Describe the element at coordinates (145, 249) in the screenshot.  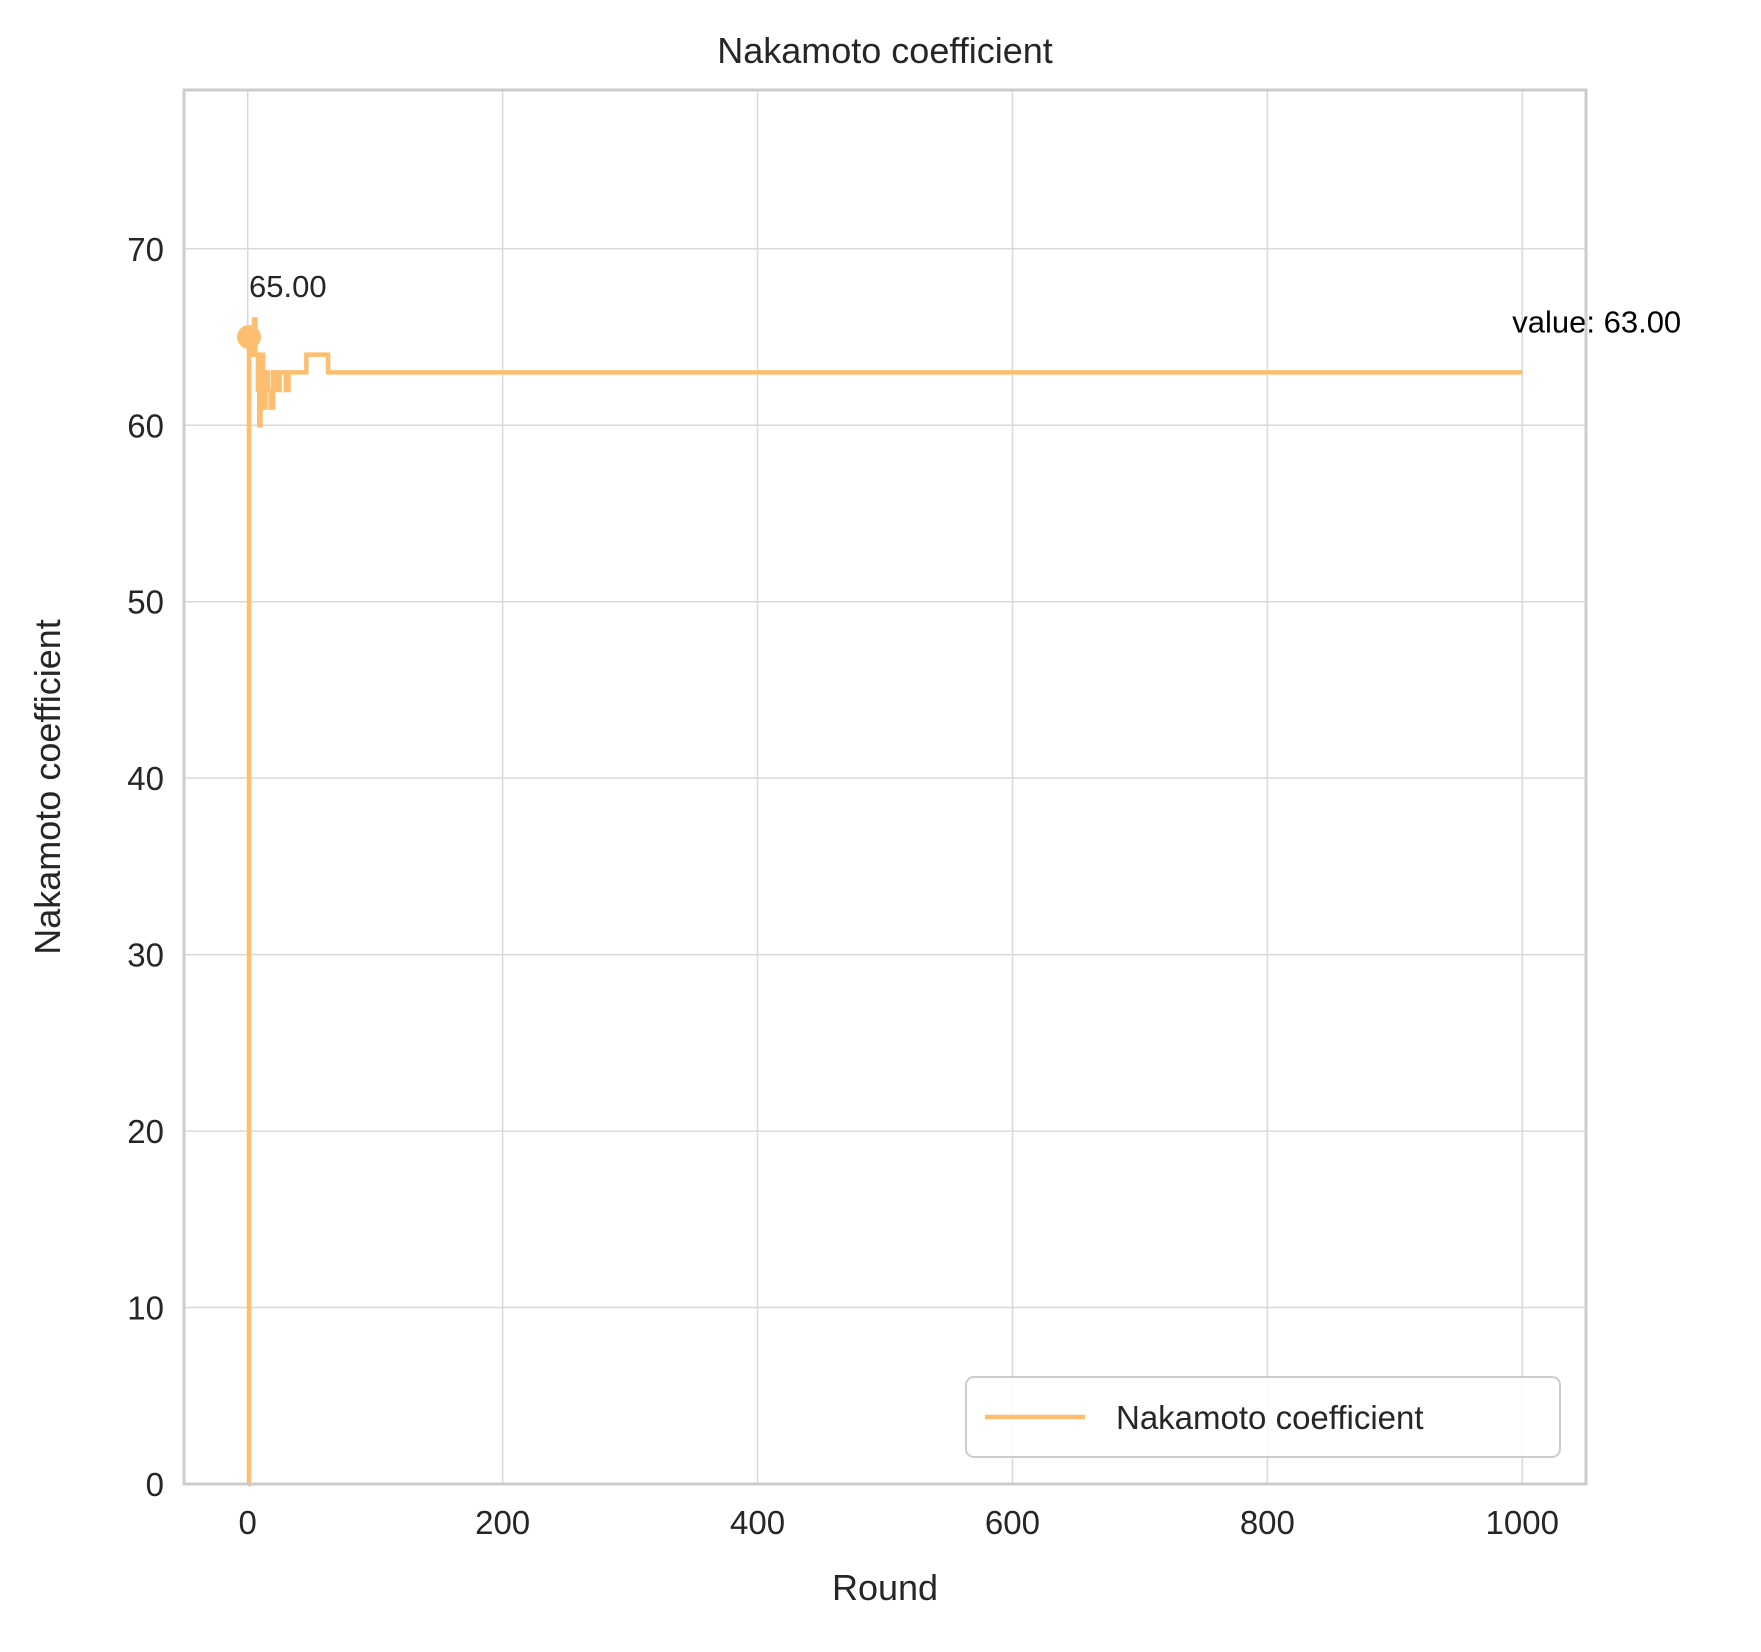
I see `y-tick-label: 70` at that location.